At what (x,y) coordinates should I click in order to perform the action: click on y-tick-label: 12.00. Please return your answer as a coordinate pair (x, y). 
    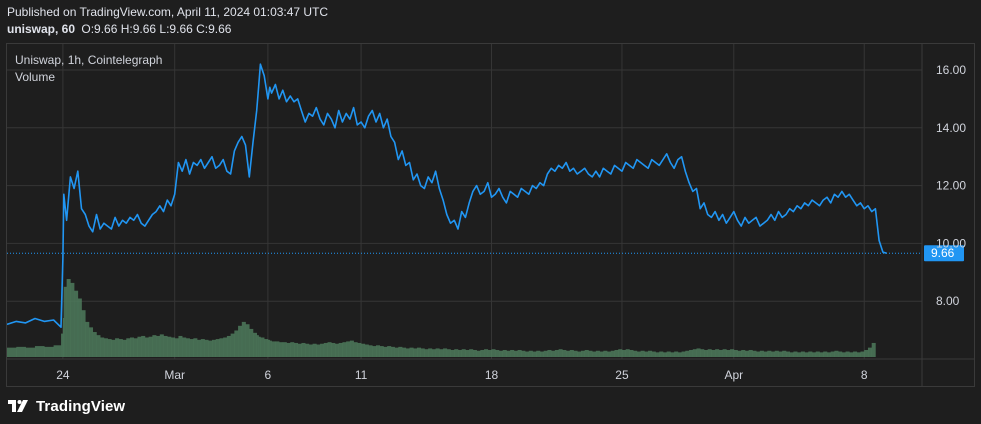
    Looking at the image, I should click on (951, 186).